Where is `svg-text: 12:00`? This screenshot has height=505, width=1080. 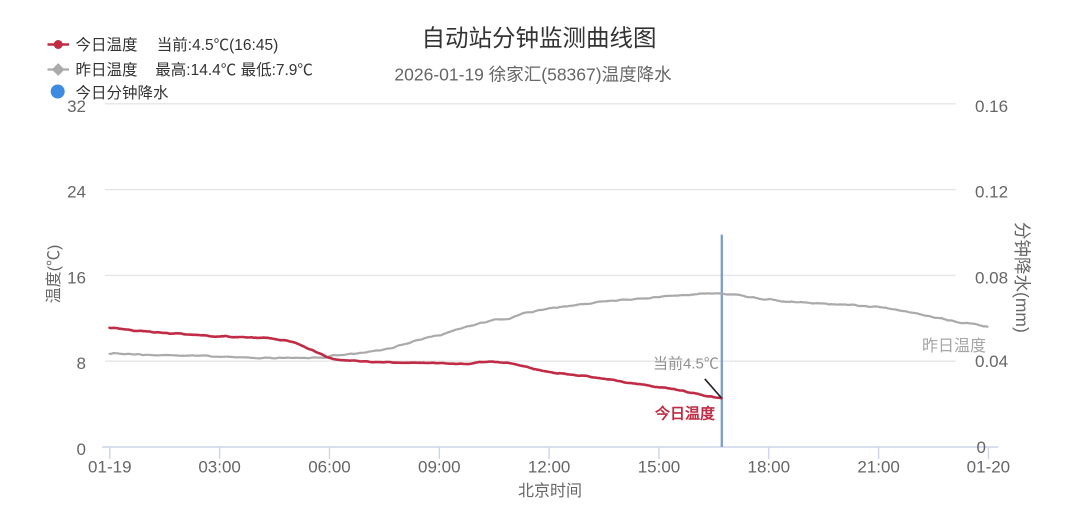
svg-text: 12:00 is located at coordinates (549, 467).